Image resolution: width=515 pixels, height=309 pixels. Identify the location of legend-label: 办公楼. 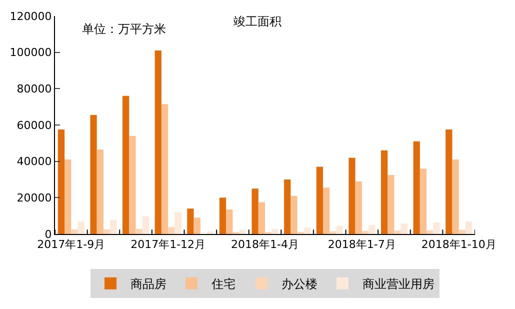
(300, 284).